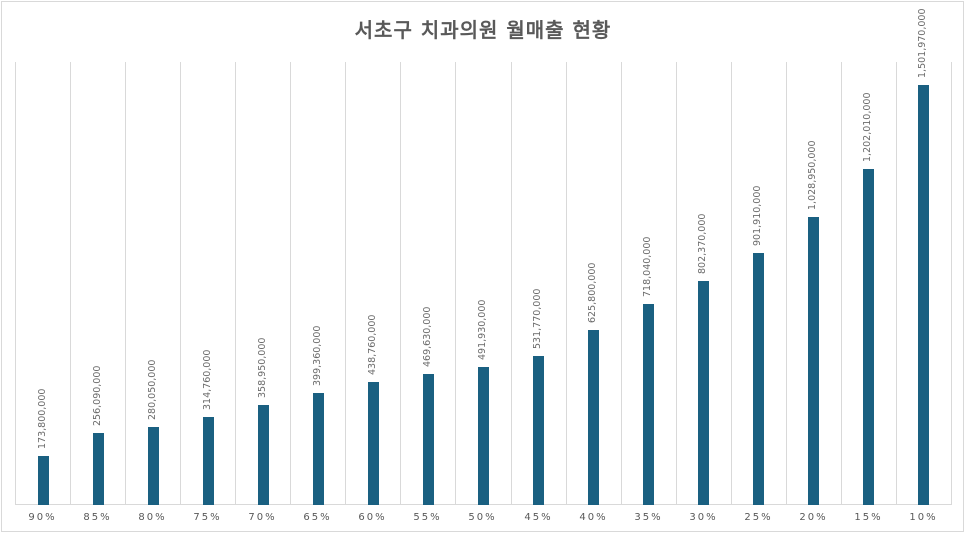 This screenshot has width=966, height=534. What do you see at coordinates (867, 127) in the screenshot?
I see `data-label: 1,202,010,000` at bounding box center [867, 127].